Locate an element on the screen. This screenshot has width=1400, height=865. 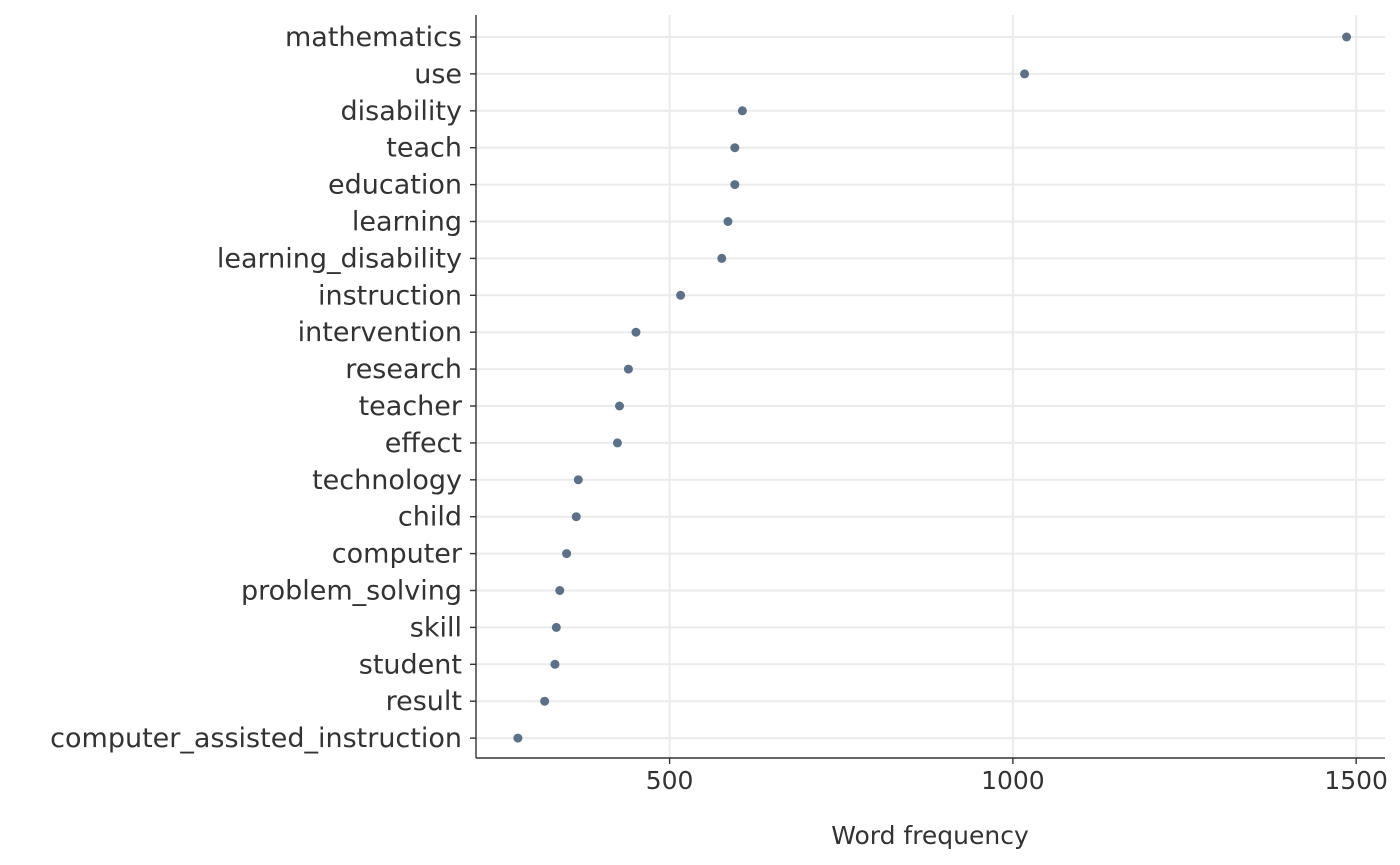
y-tick-label: computer_assisted_instruction is located at coordinates (256, 738).